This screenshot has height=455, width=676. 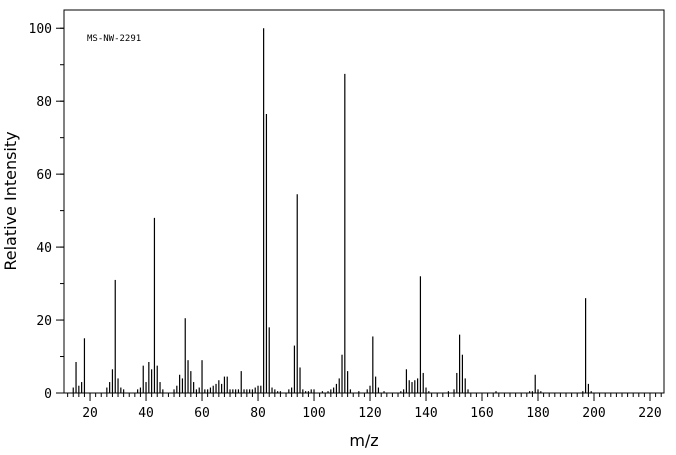 I want to click on x-tick-label: 100, so click(x=313, y=413).